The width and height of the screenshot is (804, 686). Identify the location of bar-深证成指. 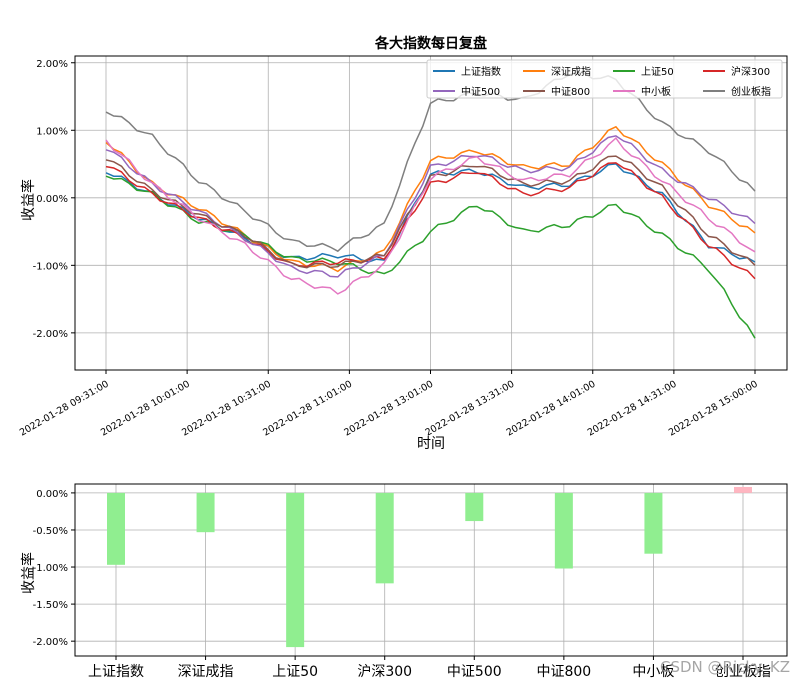
(205, 512).